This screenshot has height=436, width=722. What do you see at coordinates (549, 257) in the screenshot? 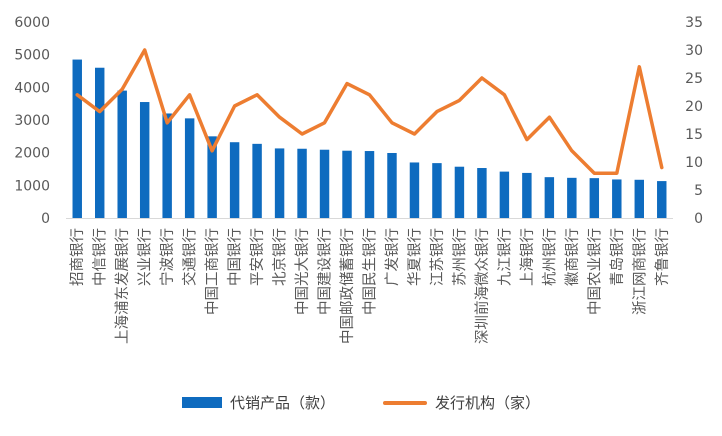
I see `x-tick-label: 杭州银行` at bounding box center [549, 257].